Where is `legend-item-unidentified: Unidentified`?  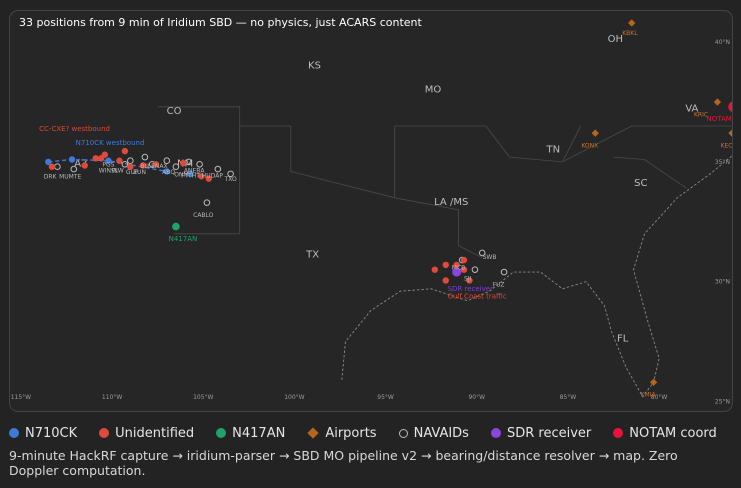 legend-item-unidentified: Unidentified is located at coordinates (146, 433).